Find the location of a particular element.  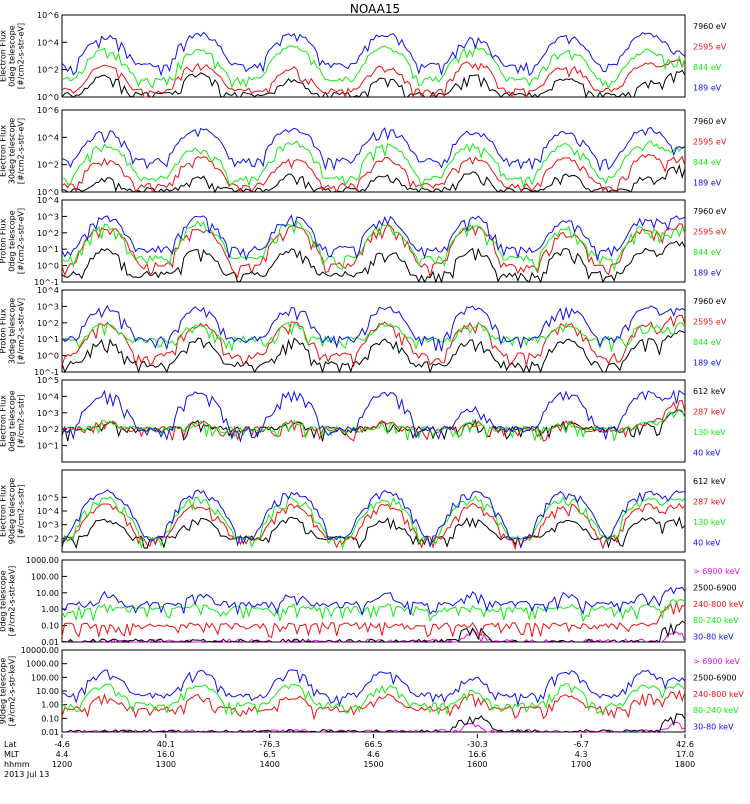

y-tick-label: 10^-1 is located at coordinates (46, 282).